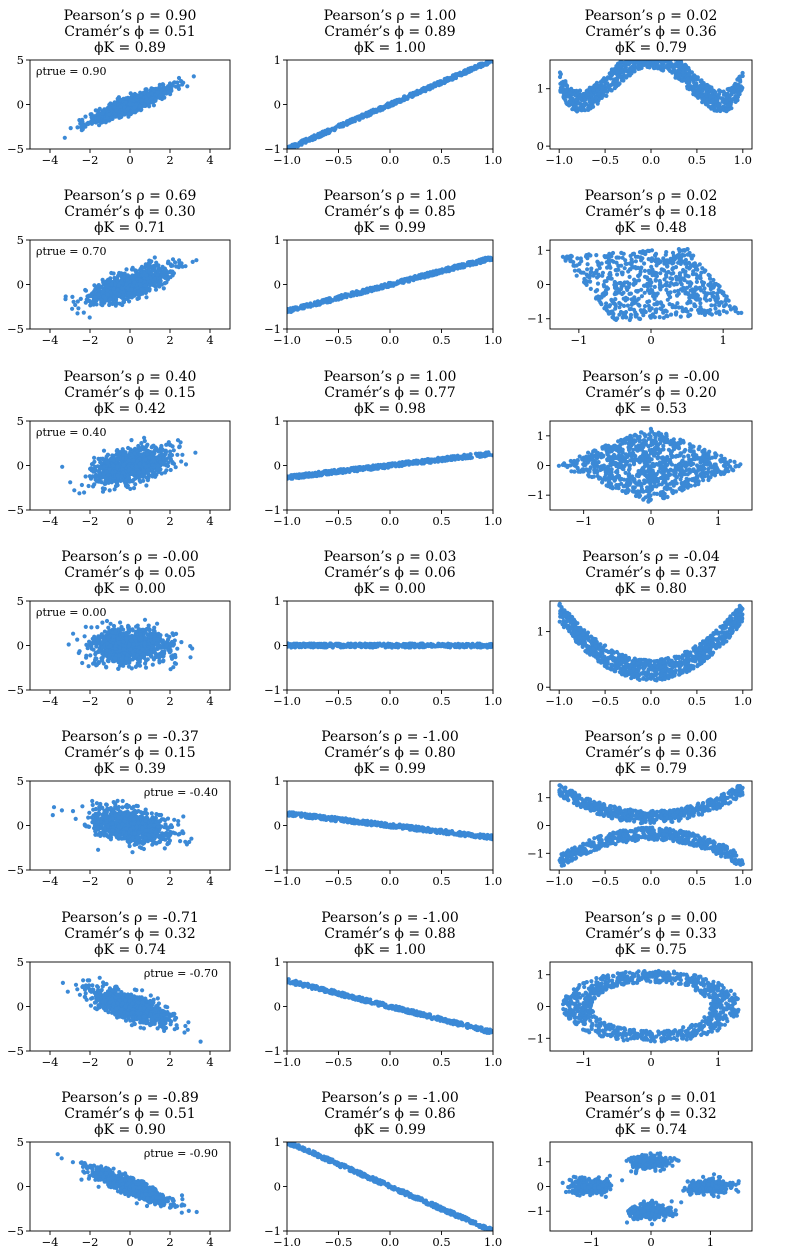 This screenshot has height=1259, width=788. Describe the element at coordinates (90, 160) in the screenshot. I see `x-tick-label: −2` at that location.